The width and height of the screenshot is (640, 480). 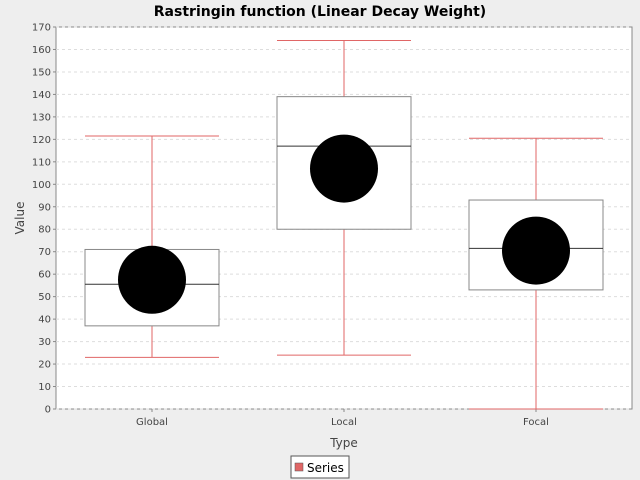 What do you see at coordinates (44, 387) in the screenshot?
I see `y-tick-label: 10` at bounding box center [44, 387].